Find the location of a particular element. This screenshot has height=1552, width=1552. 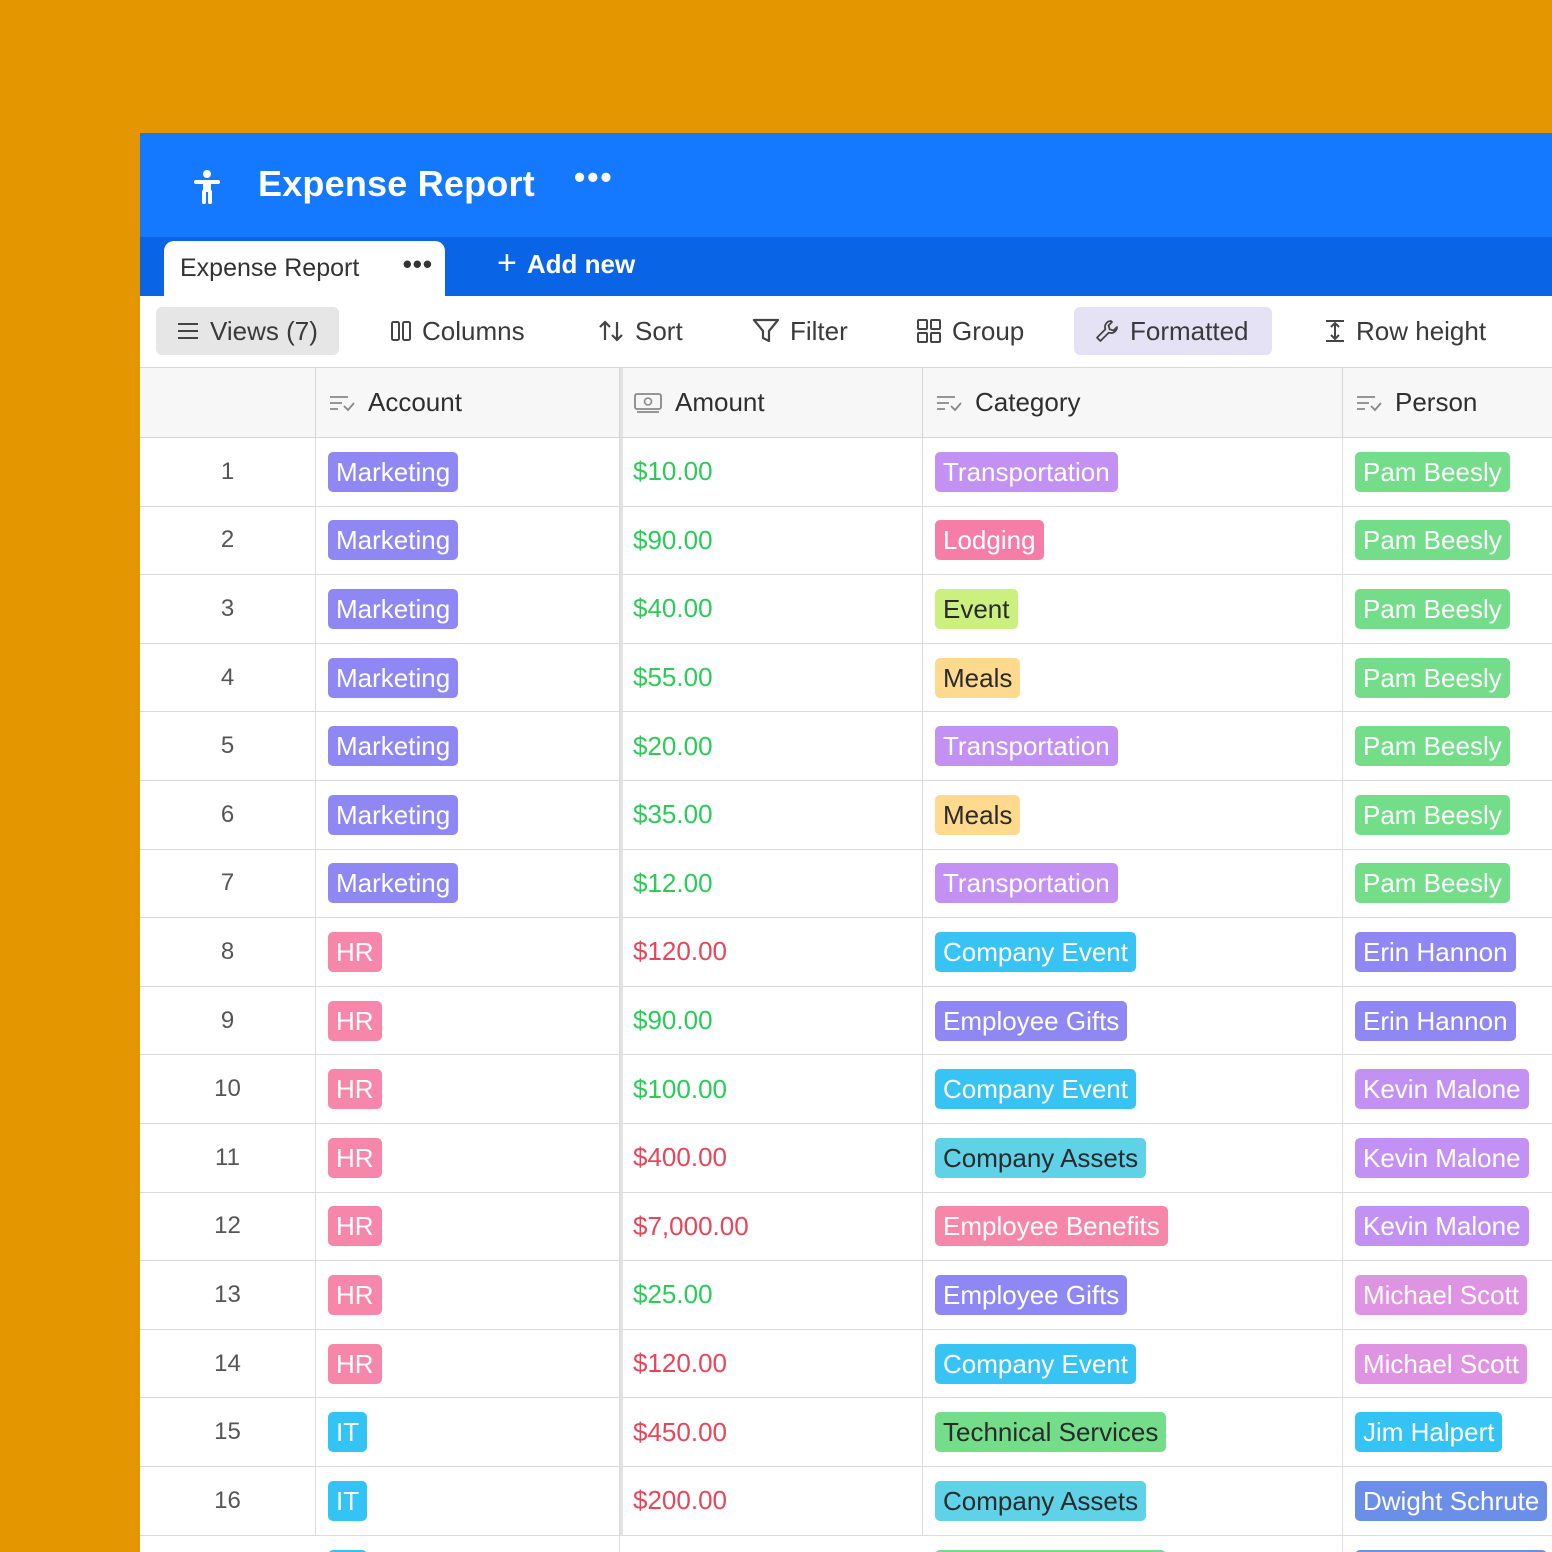

column-header-person: Person is located at coordinates (1447, 402).